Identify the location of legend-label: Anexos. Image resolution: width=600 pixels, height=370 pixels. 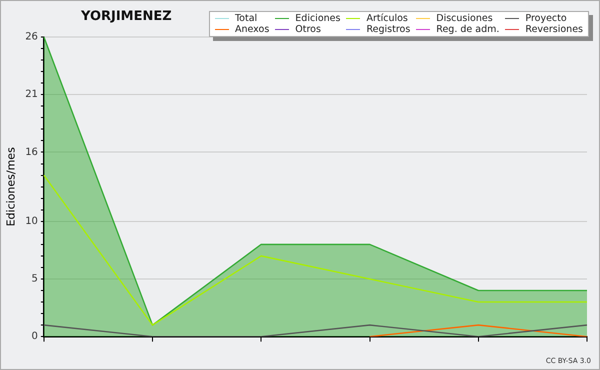
(252, 29).